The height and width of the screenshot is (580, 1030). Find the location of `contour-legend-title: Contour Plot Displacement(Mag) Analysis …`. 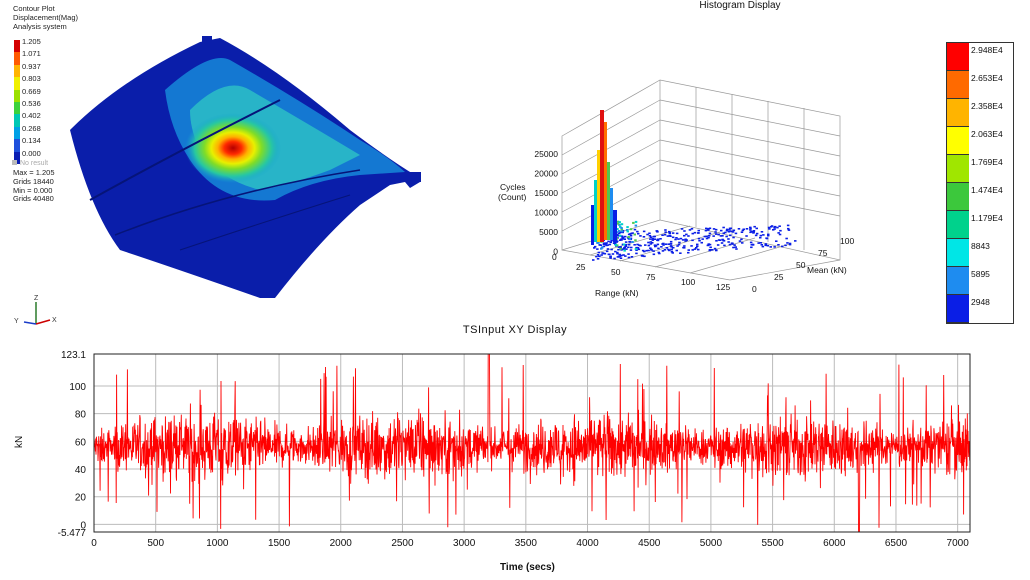

contour-legend-title: Contour Plot Displacement(Mag) Analysis … is located at coordinates (45, 17).